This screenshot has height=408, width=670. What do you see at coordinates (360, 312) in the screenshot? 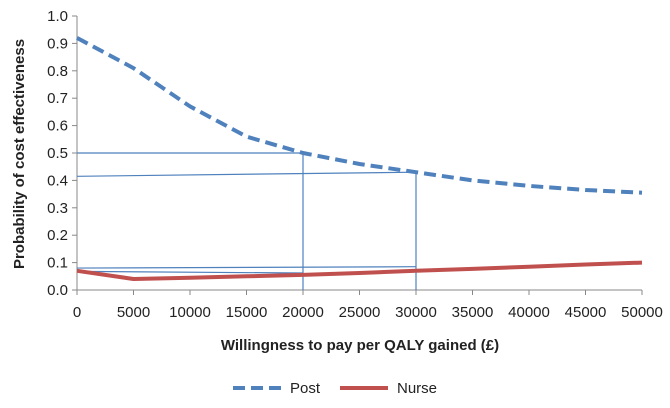
I see `x-tick-label: 25000` at bounding box center [360, 312].